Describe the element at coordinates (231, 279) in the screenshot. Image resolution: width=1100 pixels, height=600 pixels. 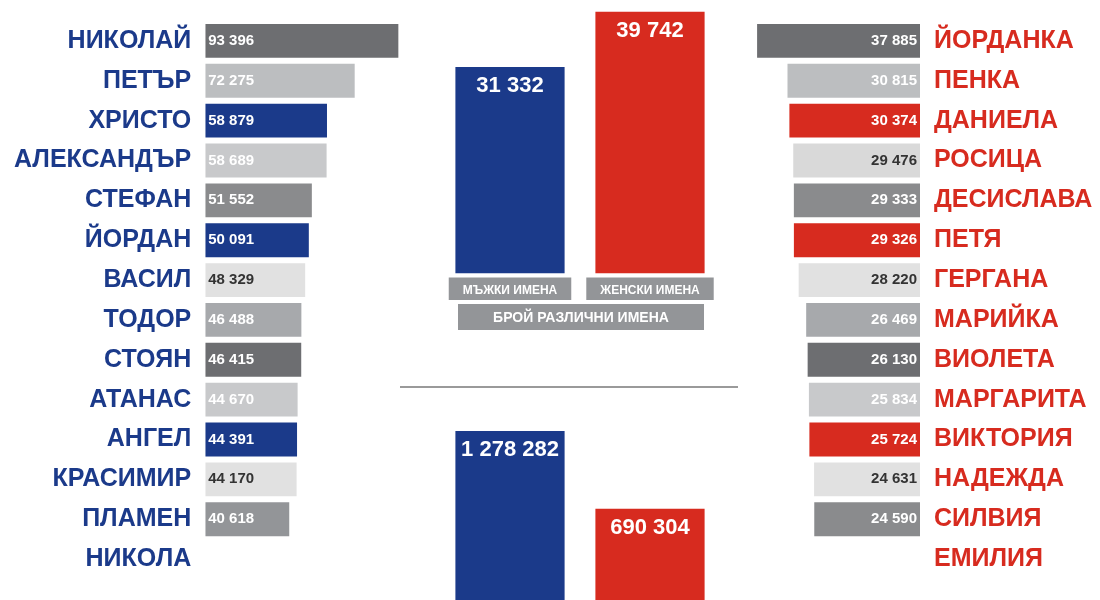
I see `data-label: 48 329` at that location.